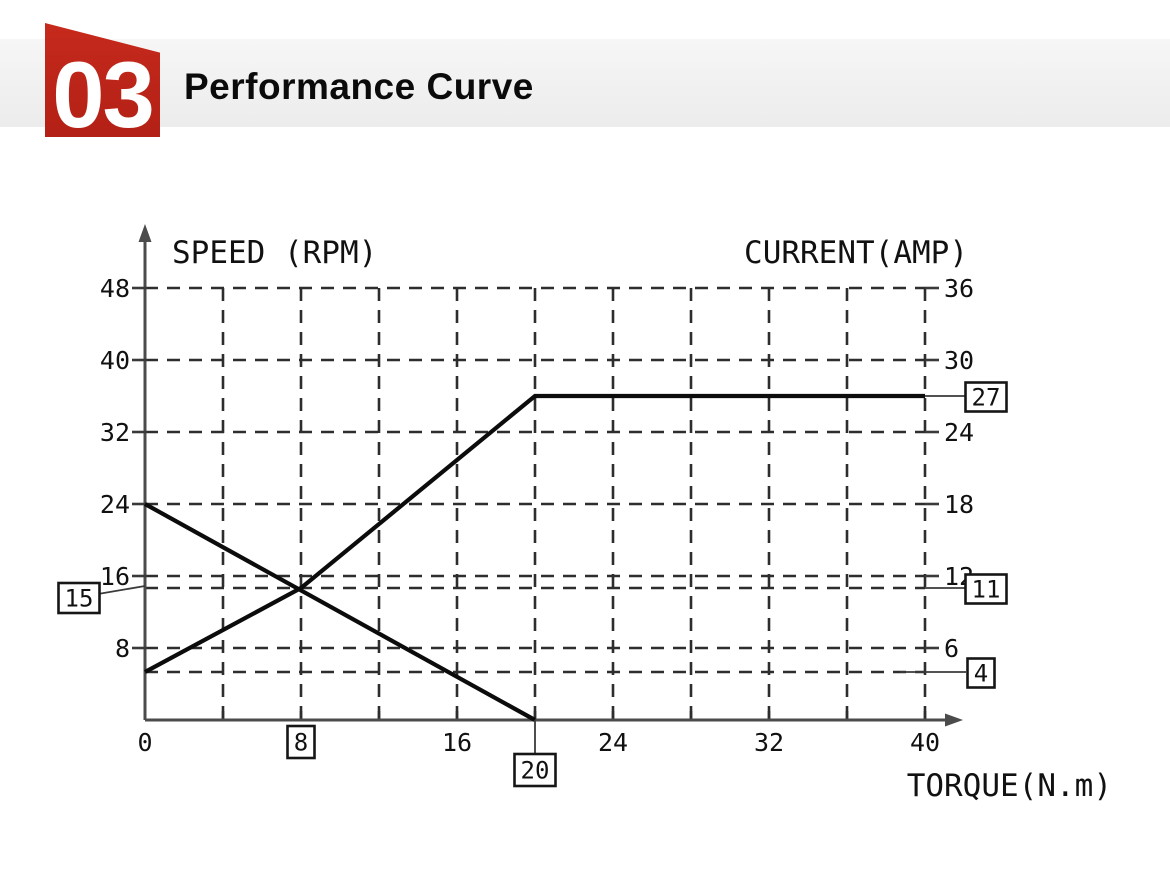 This screenshot has height=884, width=1170. What do you see at coordinates (585, 83) in the screenshot?
I see `section-header-bar` at bounding box center [585, 83].